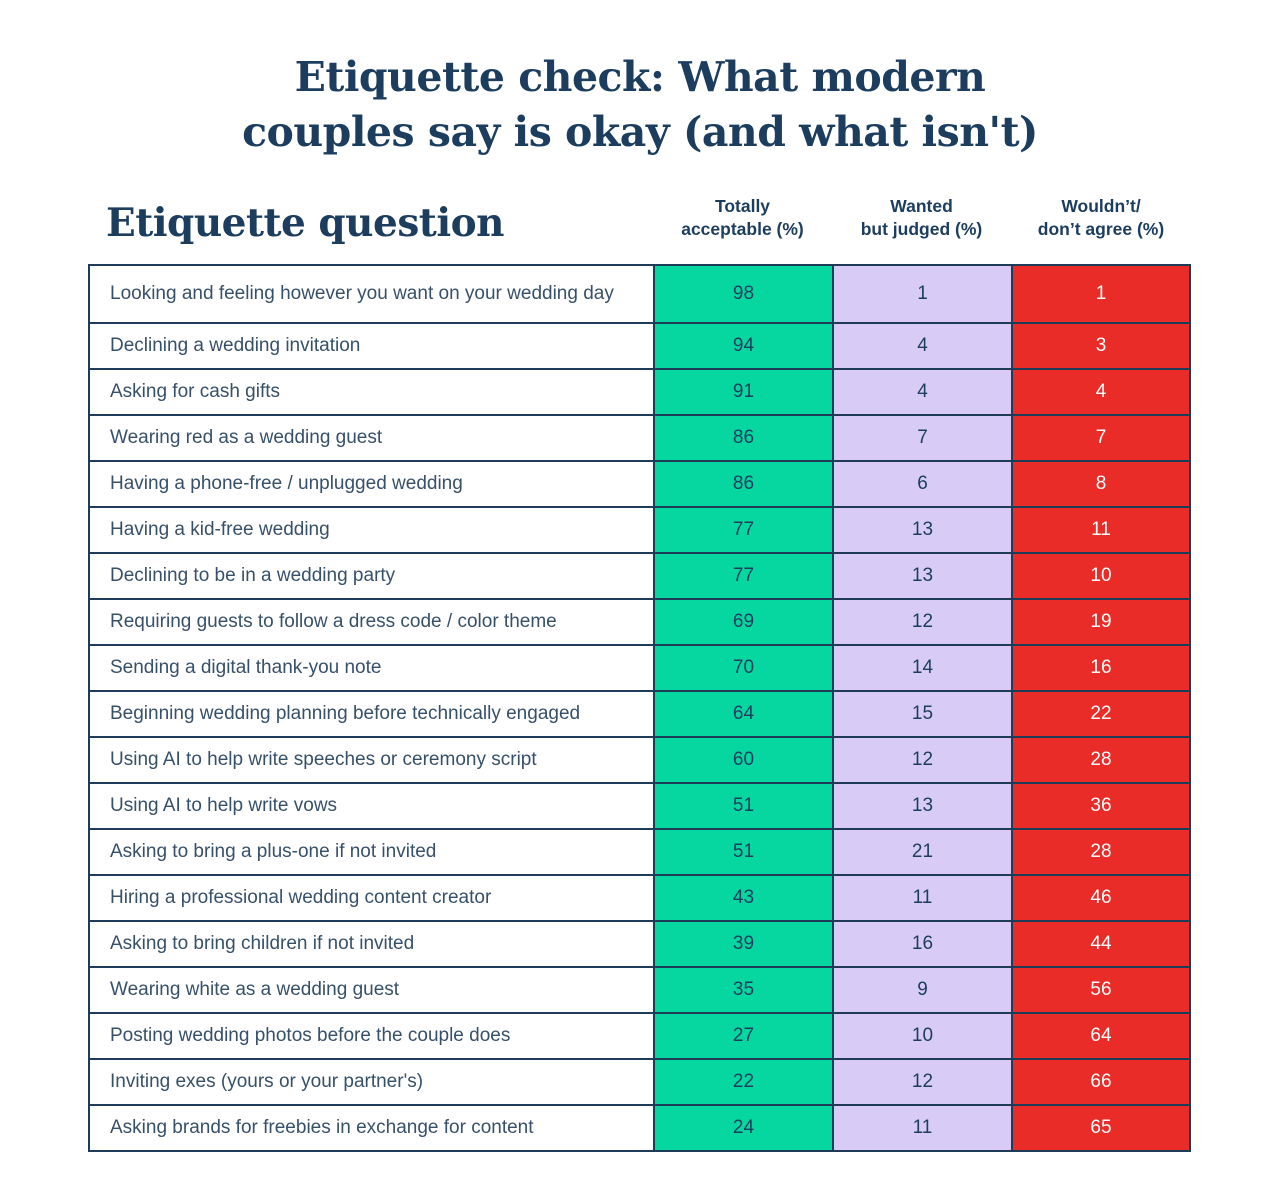 This screenshot has width=1280, height=1198. Describe the element at coordinates (1100, 345) in the screenshot. I see `wouldnt-agree-cell: 3` at that location.